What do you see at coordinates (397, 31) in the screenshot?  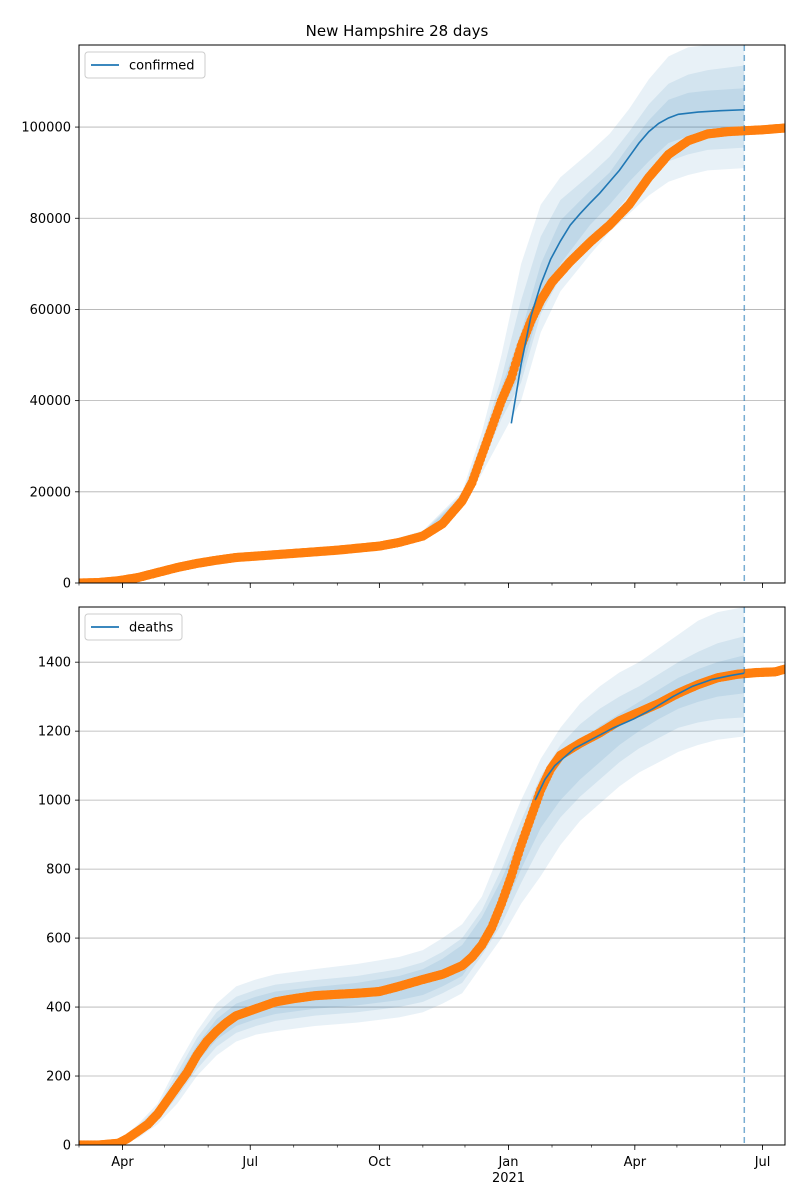 I see `chart-title: New Hampshire 28 days` at bounding box center [397, 31].